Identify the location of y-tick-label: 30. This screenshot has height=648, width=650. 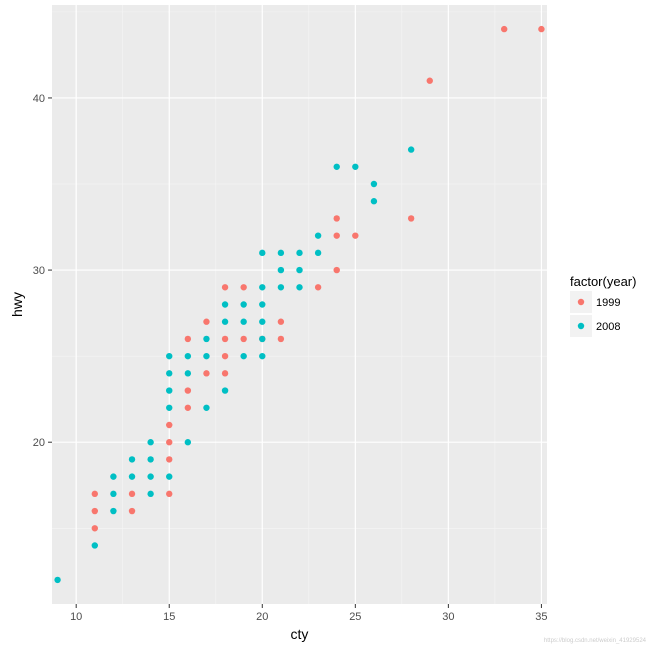
(39, 271).